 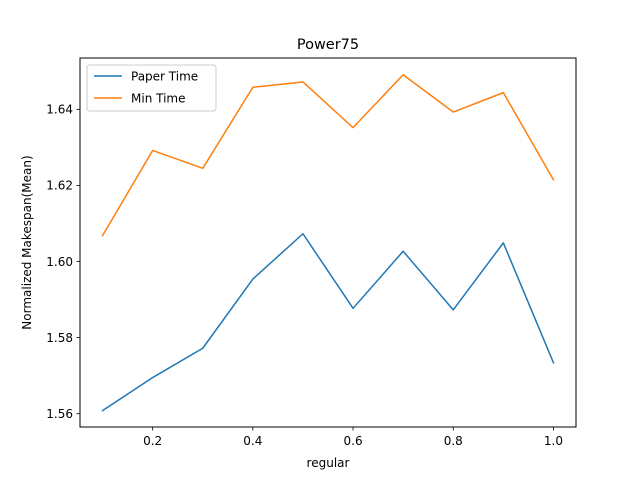 What do you see at coordinates (453, 441) in the screenshot?
I see `x-tick-label: 0.8` at bounding box center [453, 441].